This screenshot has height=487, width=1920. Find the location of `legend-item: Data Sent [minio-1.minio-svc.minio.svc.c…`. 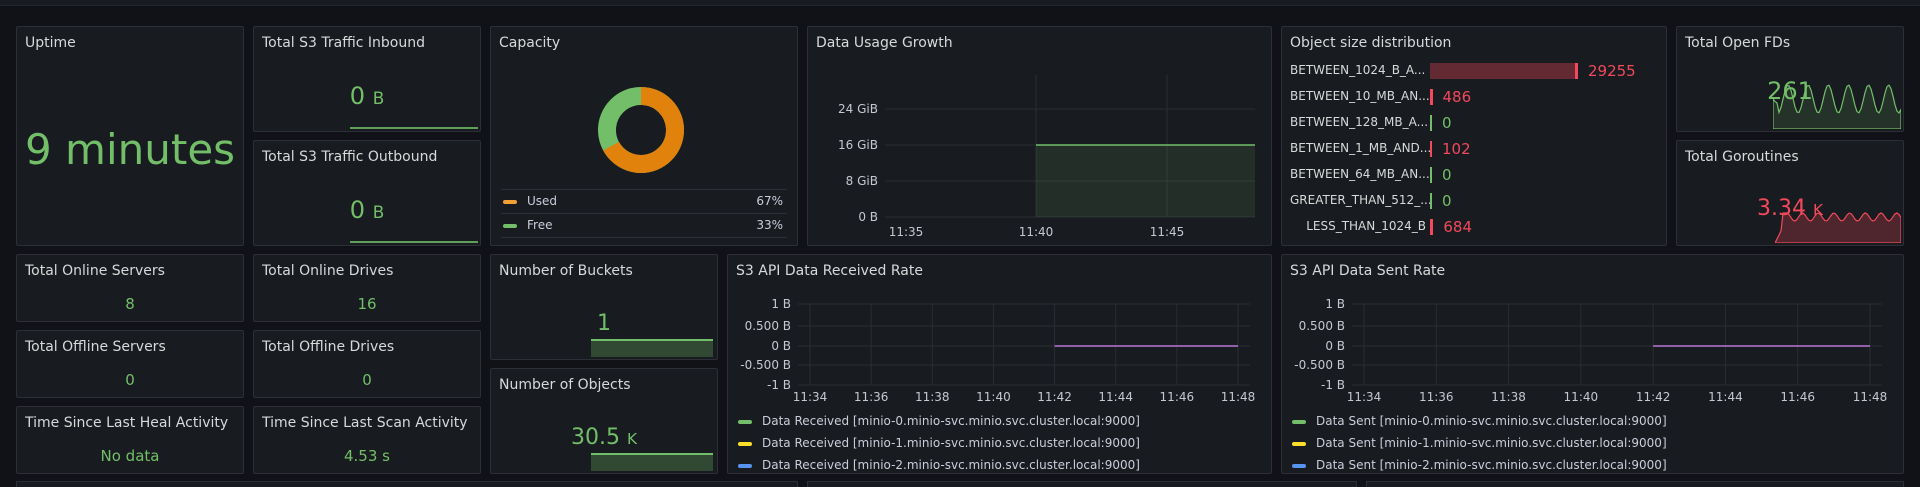

legend-item: Data Sent [minio-1.minio-svc.minio.svc.c… is located at coordinates (1479, 443).